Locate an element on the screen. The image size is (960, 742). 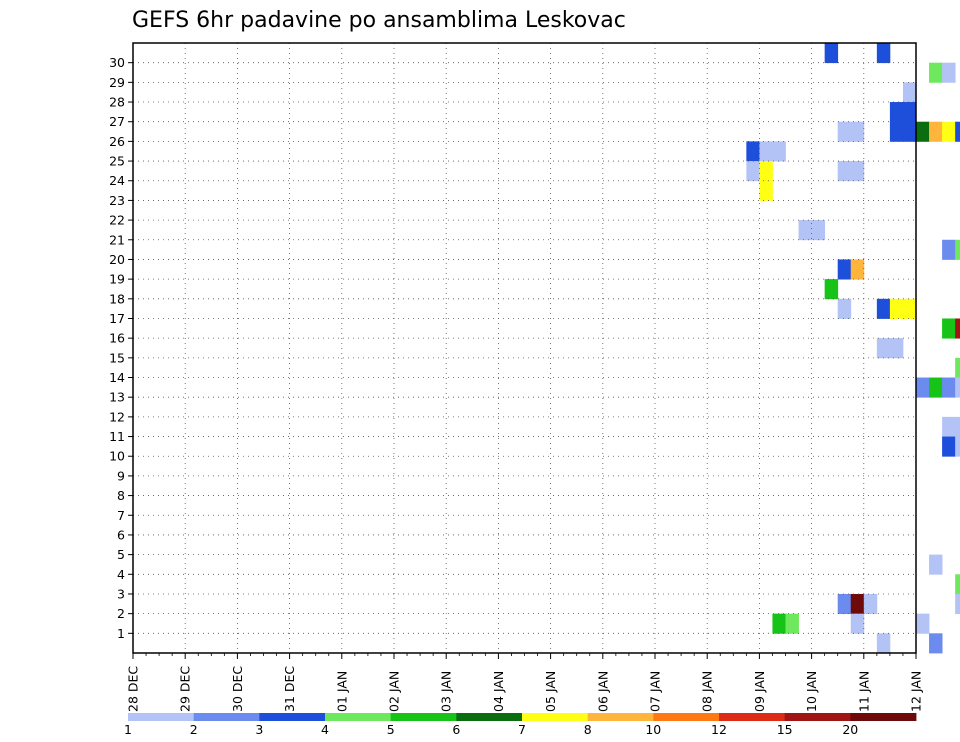
y-tick-label: 7 is located at coordinates (121, 515).